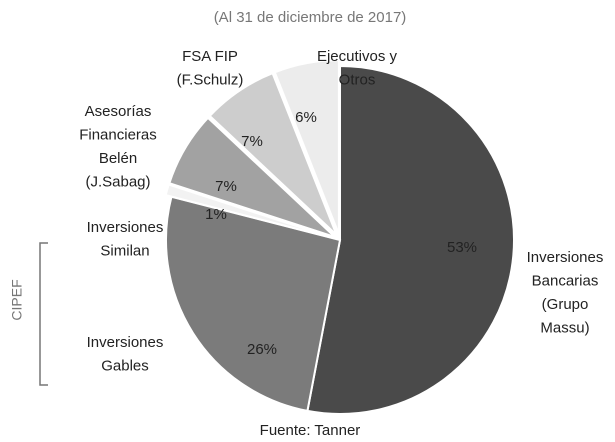 Image resolution: width=615 pixels, height=442 pixels. What do you see at coordinates (564, 327) in the screenshot?
I see `category-label: Massu)` at bounding box center [564, 327].